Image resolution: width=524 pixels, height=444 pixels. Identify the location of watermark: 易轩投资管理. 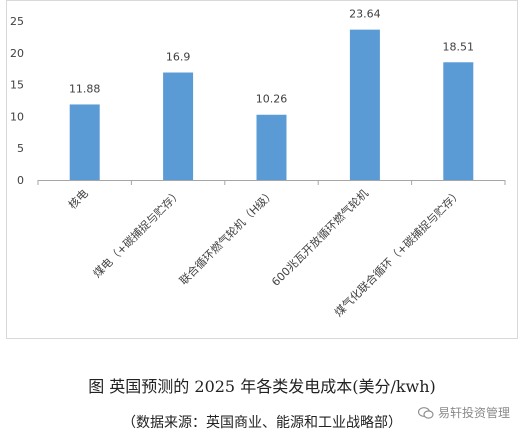
(463, 412).